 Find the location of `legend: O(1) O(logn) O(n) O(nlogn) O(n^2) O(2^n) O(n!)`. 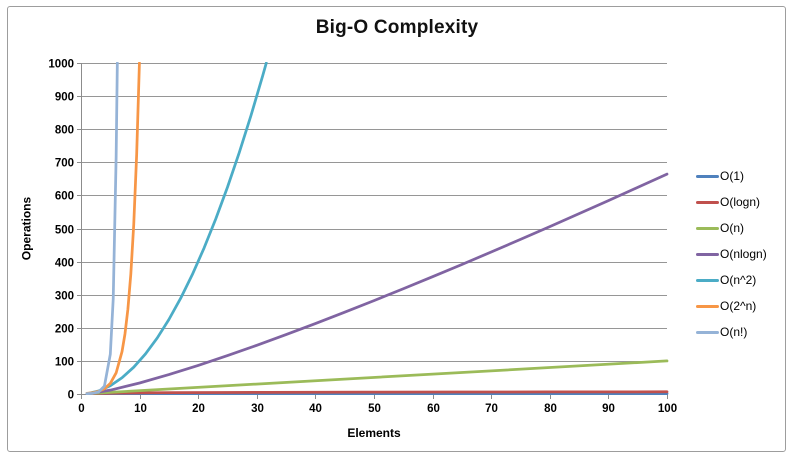

legend: O(1) O(logn) O(n) O(nlogn) O(n^2) O(2^n) O(n!) is located at coordinates (731, 254).